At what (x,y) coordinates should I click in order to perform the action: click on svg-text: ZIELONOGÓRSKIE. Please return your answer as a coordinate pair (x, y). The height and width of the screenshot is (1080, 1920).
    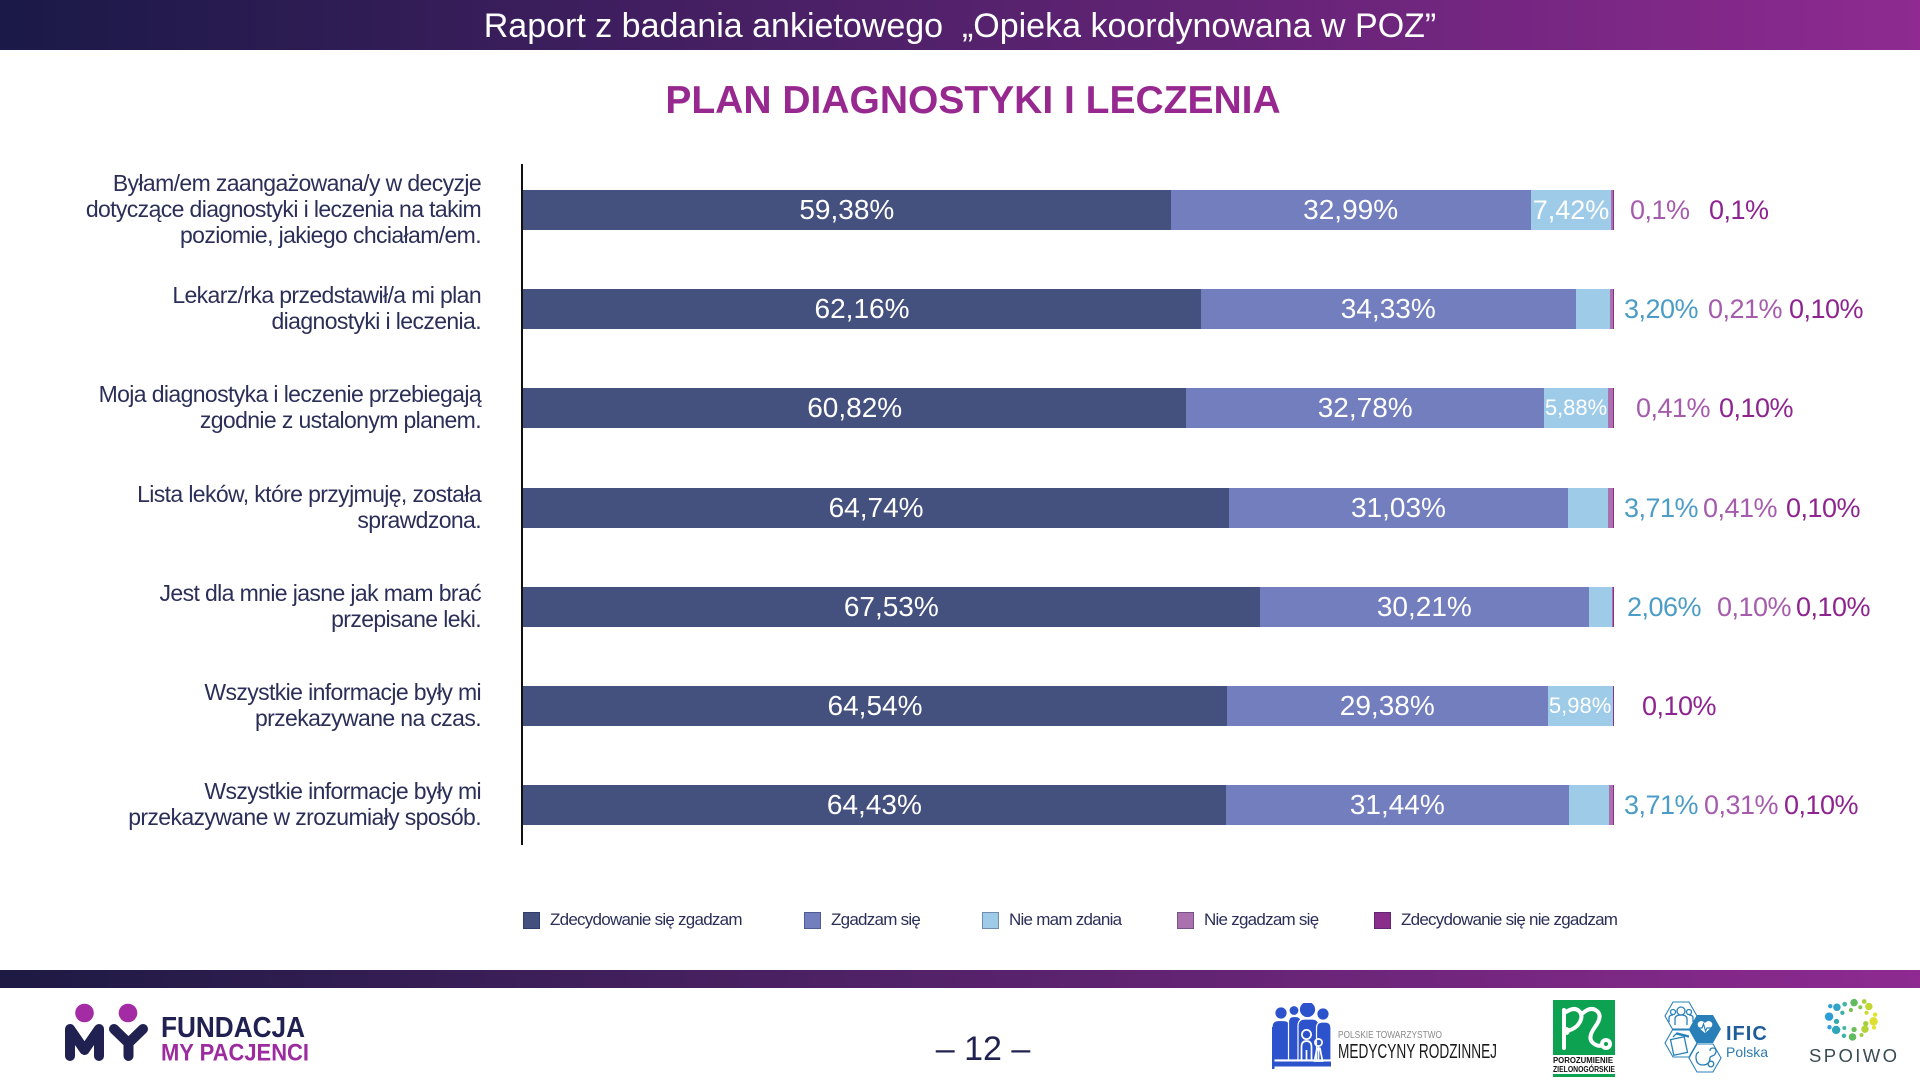
    Looking at the image, I should click on (1584, 1069).